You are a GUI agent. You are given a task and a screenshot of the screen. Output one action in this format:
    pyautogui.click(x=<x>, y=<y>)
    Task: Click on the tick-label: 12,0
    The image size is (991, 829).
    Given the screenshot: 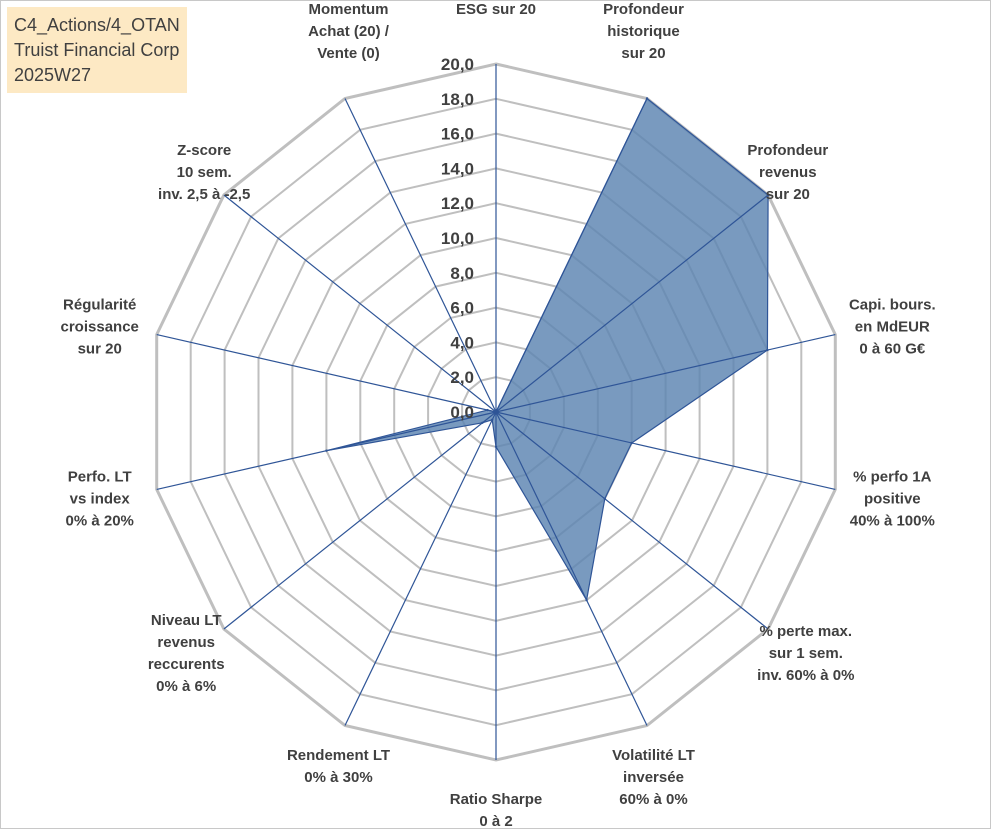 What is the action you would take?
    pyautogui.click(x=457, y=203)
    